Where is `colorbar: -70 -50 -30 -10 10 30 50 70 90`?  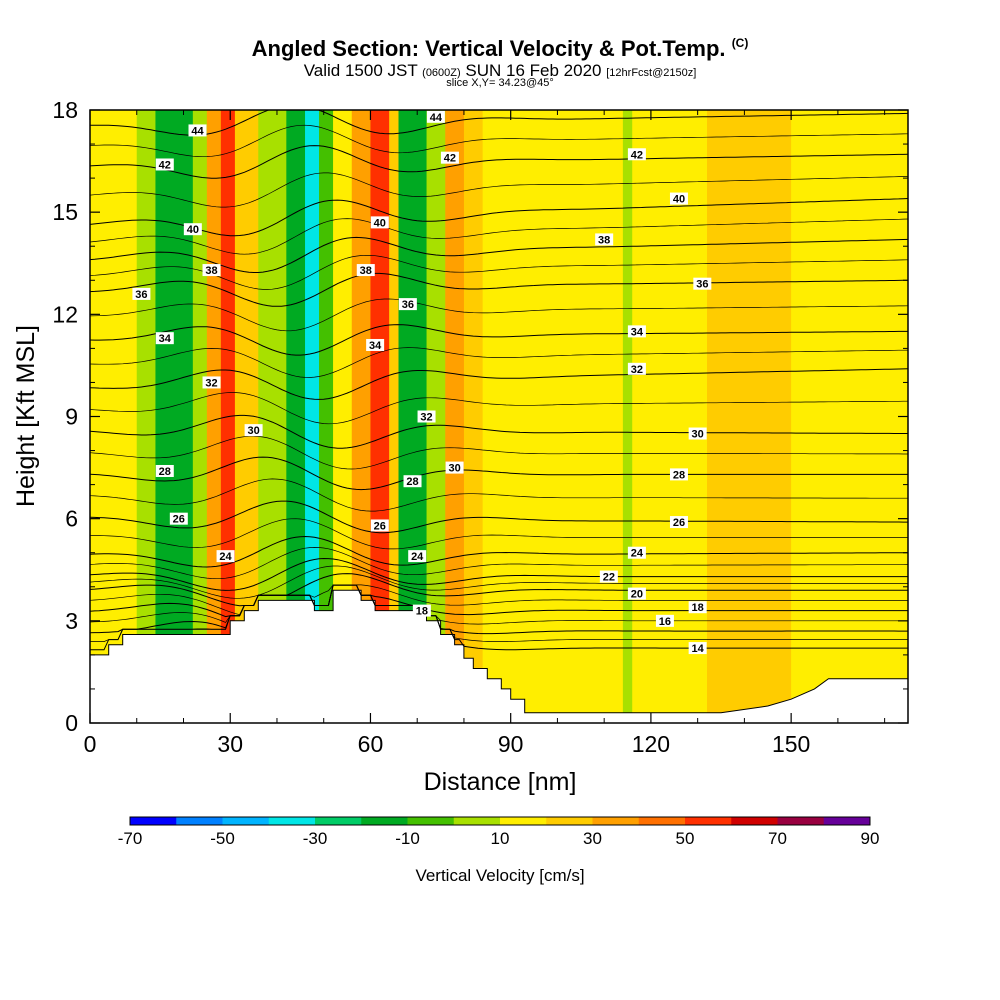
colorbar: -70 -50 -30 -10 10 30 50 70 90 is located at coordinates (499, 832).